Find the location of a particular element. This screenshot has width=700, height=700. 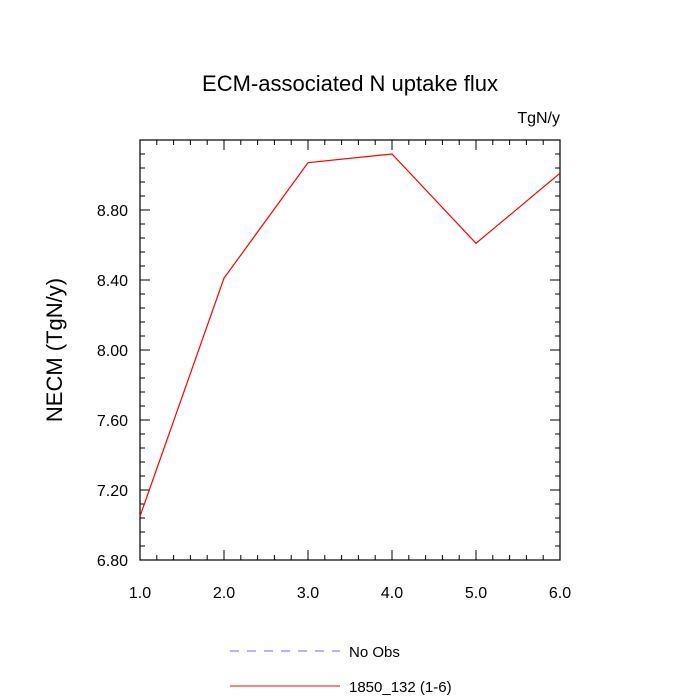

y-tick-label: 8.00 is located at coordinates (112, 351).